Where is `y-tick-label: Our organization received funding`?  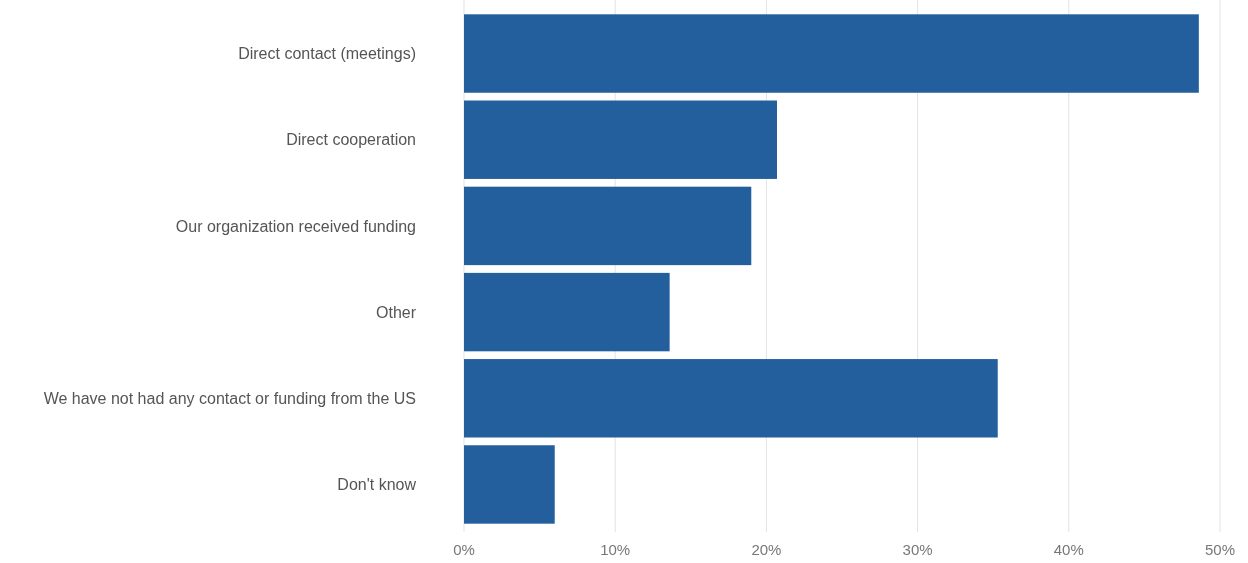 y-tick-label: Our organization received funding is located at coordinates (295, 226).